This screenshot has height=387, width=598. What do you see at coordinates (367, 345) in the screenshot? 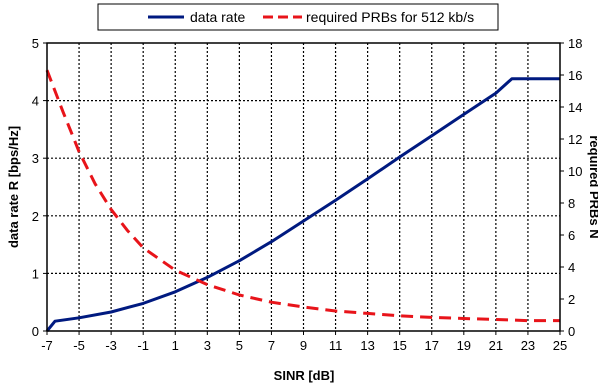
I see `x-tick-label: 13` at bounding box center [367, 345].